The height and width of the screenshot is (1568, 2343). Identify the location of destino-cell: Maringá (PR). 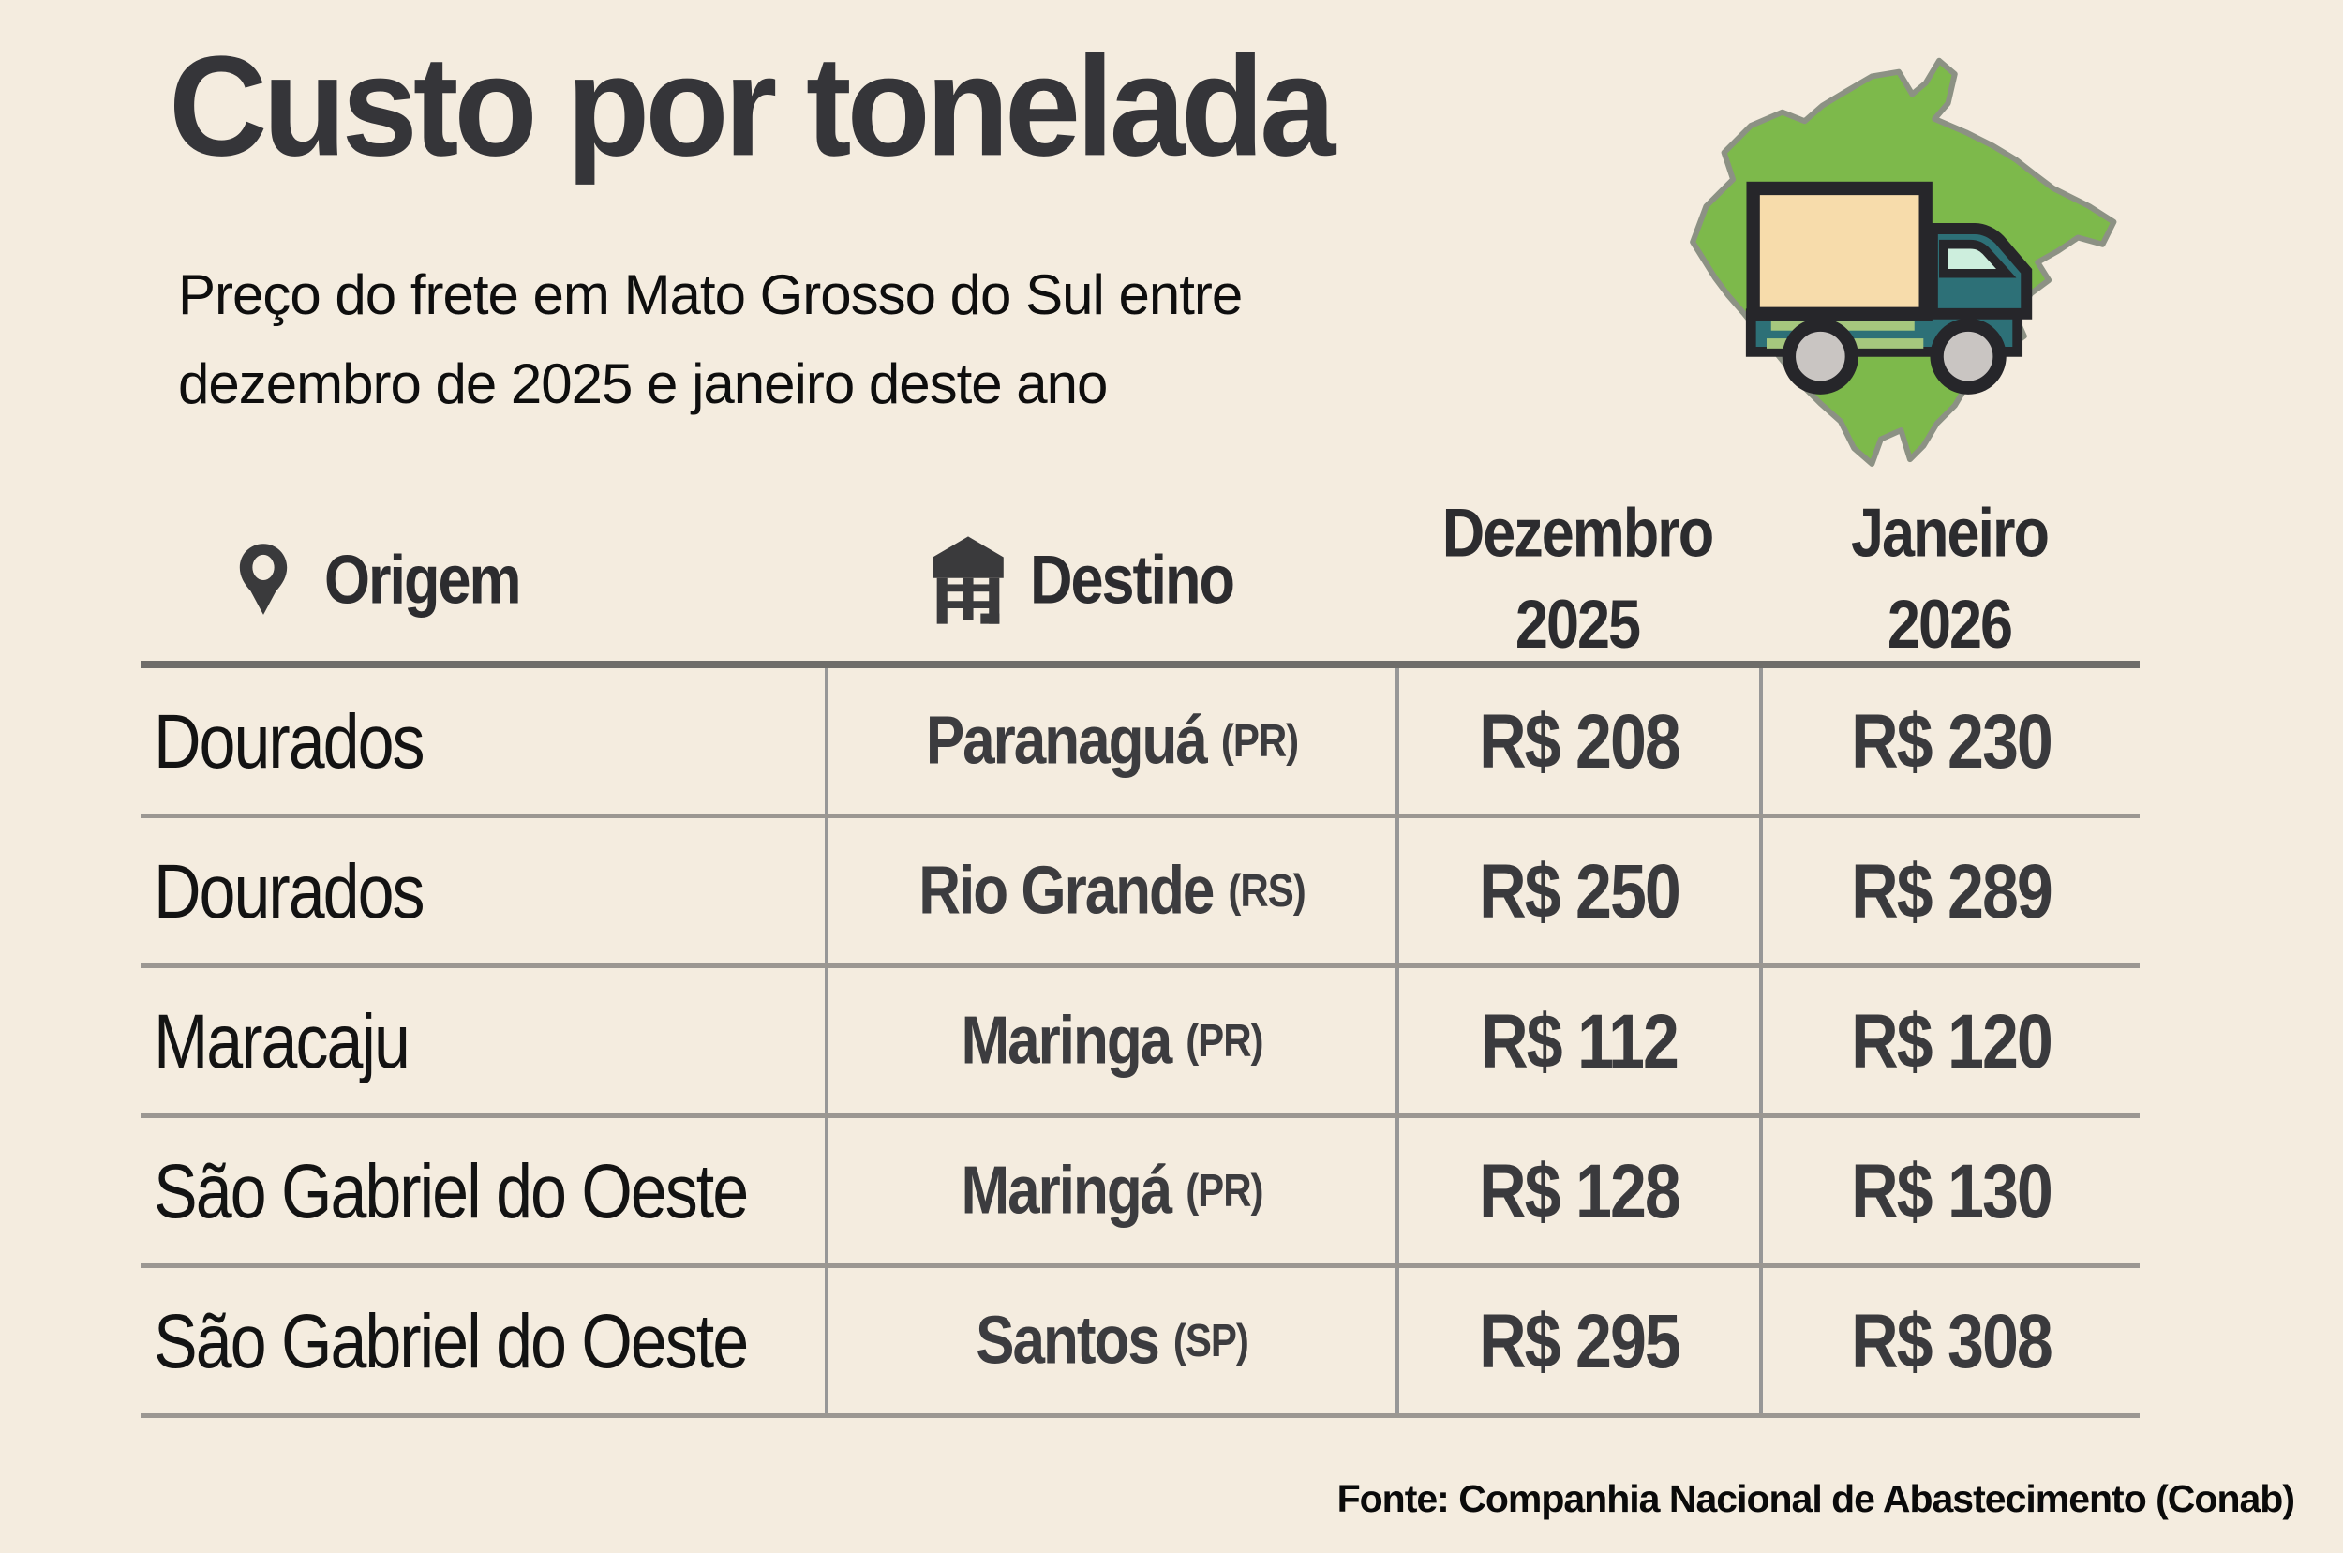
(1110, 1191).